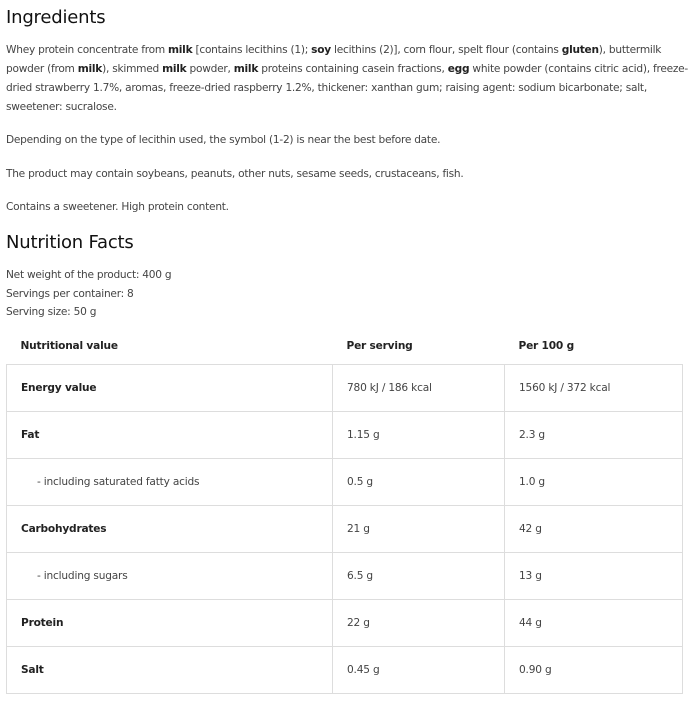 The image size is (694, 708). What do you see at coordinates (334, 59) in the screenshot?
I see `text: ), buttermilk powder (from` at bounding box center [334, 59].